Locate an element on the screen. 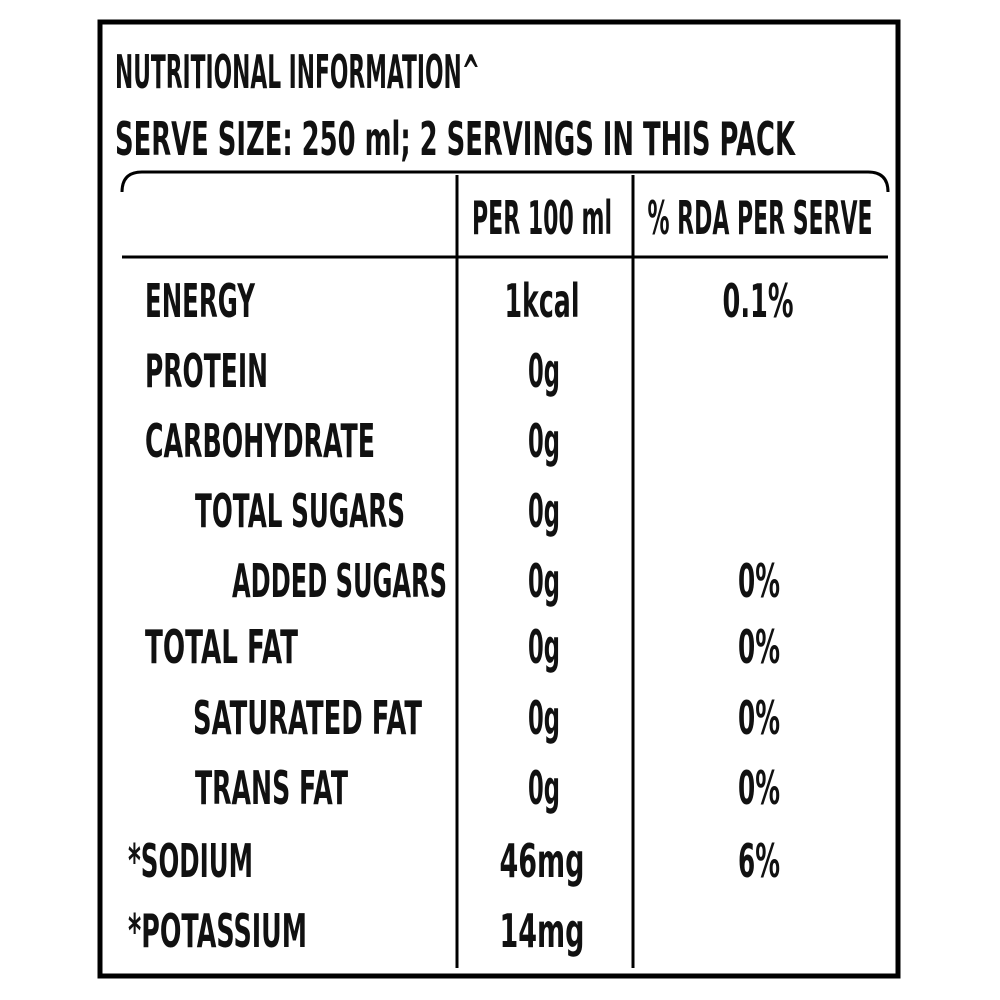 Image resolution: width=1000 pixels, height=1000 pixels. row: TRANS FAT 0g 0% is located at coordinates (487, 788).